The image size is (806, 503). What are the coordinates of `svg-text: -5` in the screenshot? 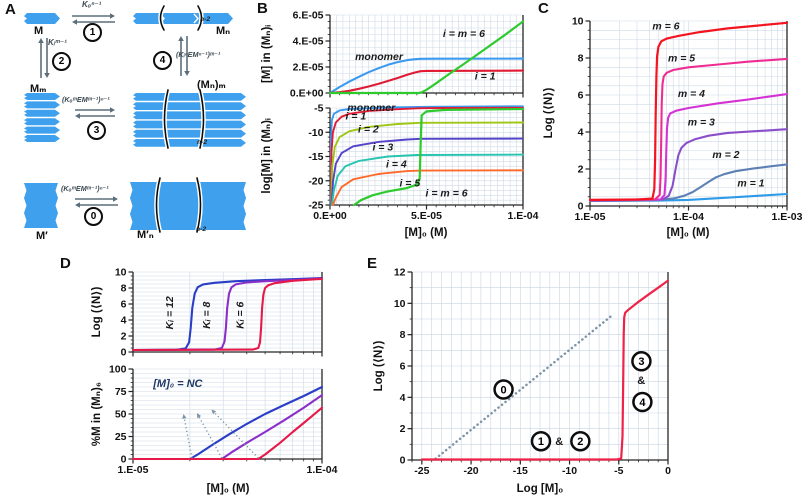 It's located at (618, 471).